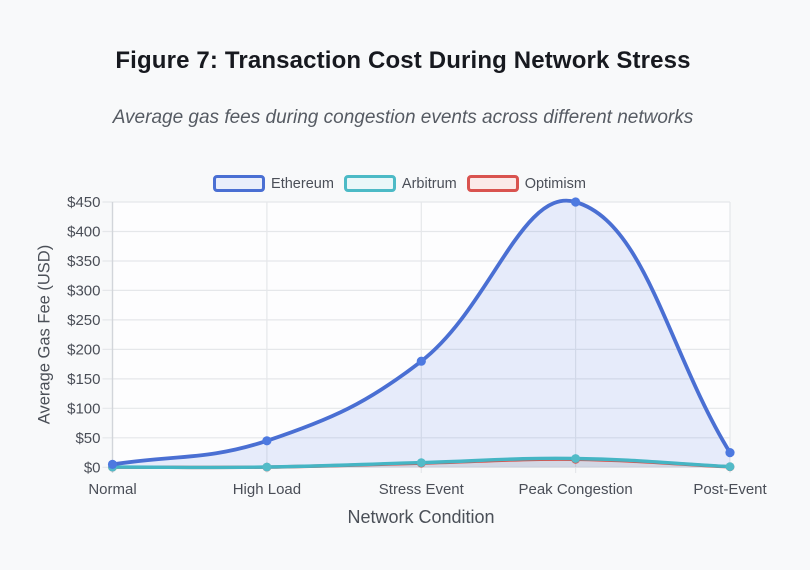 This screenshot has height=570, width=810. Describe the element at coordinates (83, 232) in the screenshot. I see `svg-text: $400` at that location.